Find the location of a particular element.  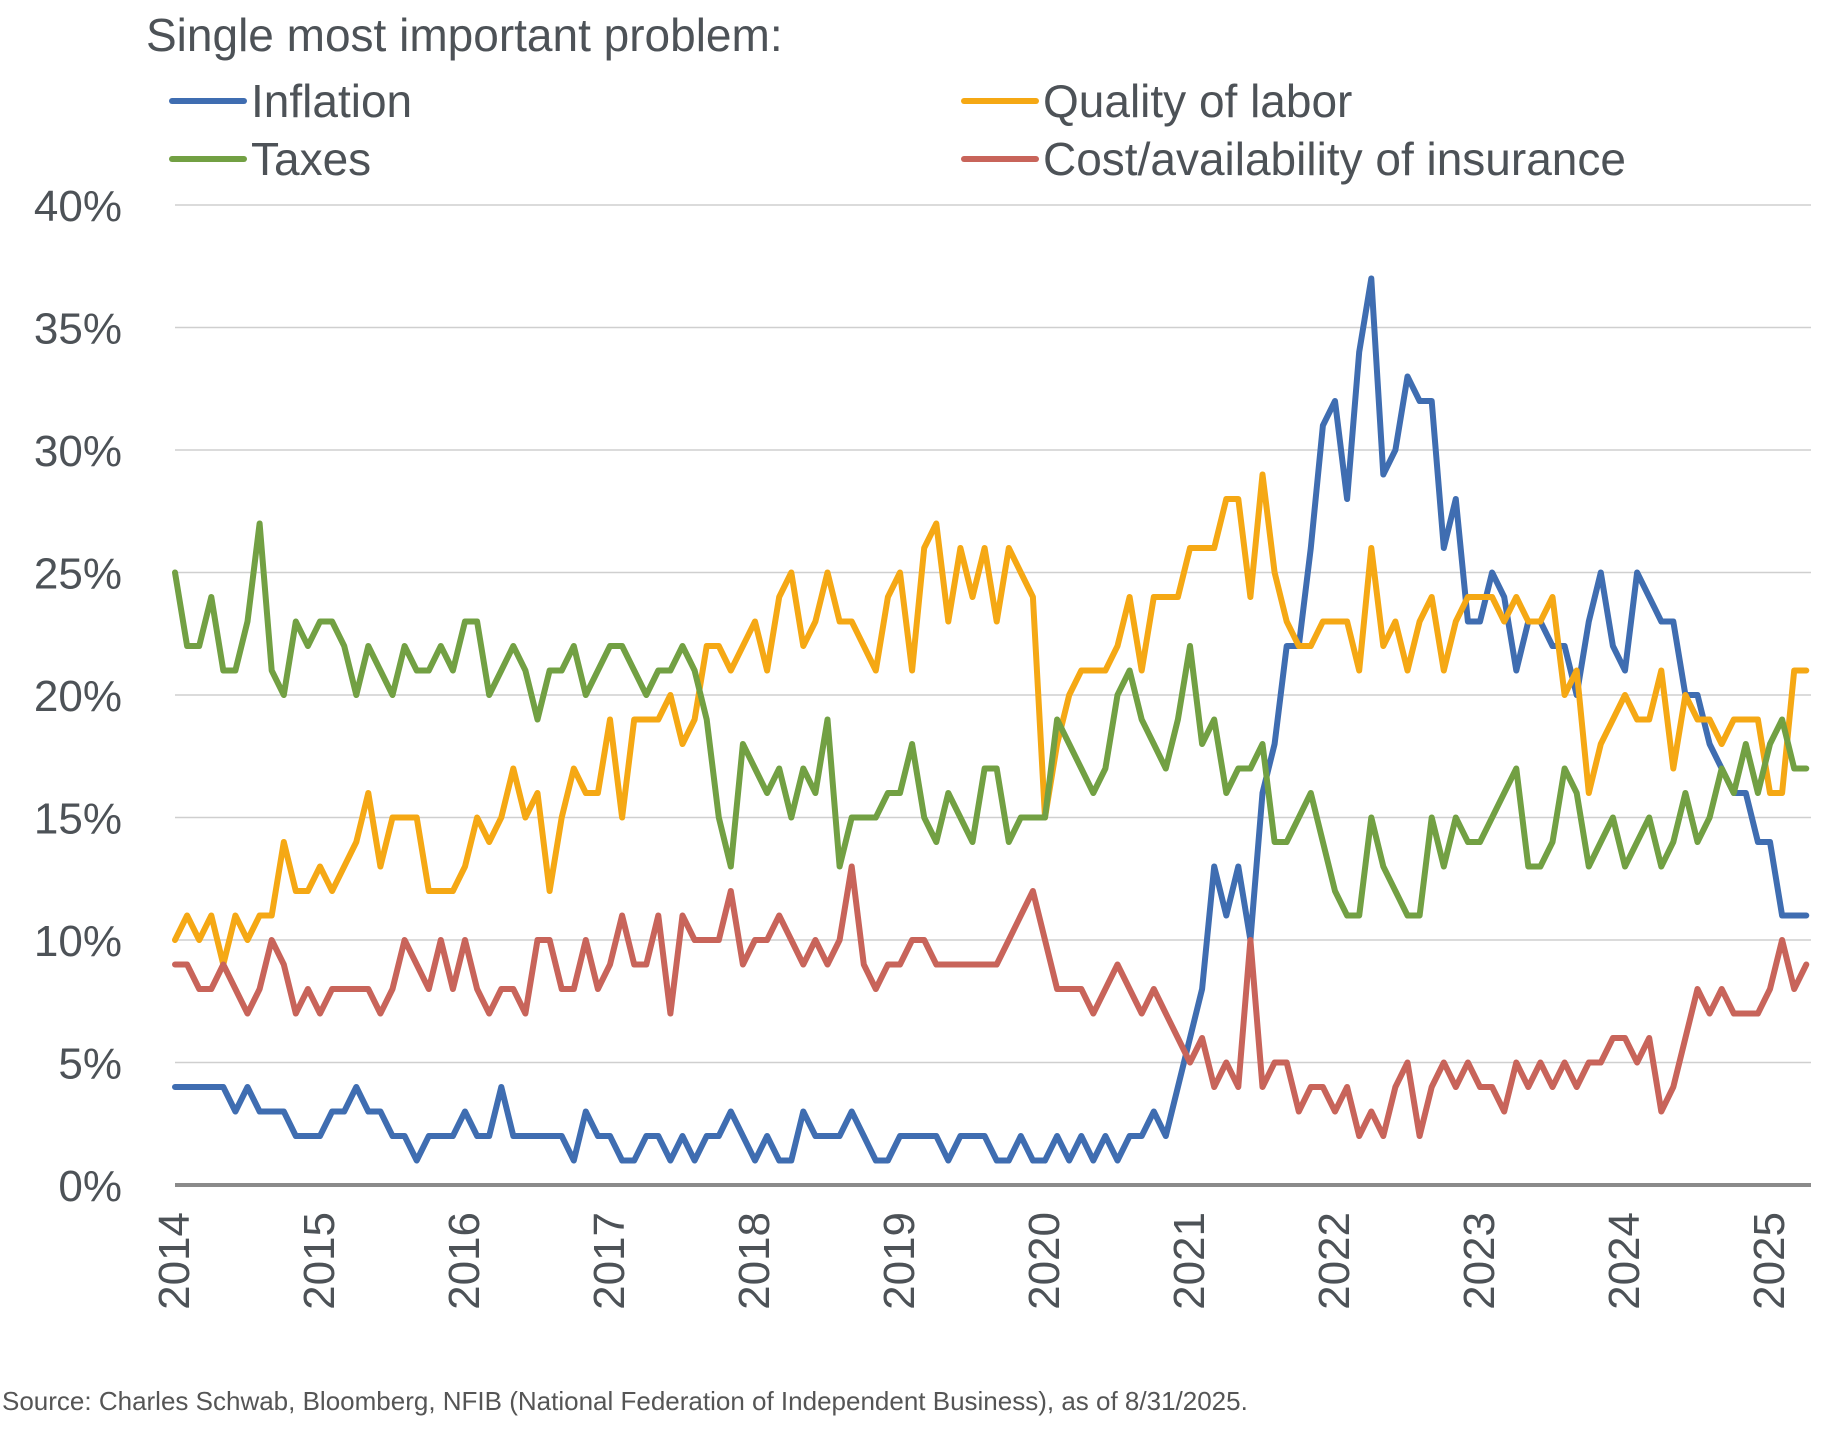

legend-label: Quality of labor is located at coordinates (1198, 101).